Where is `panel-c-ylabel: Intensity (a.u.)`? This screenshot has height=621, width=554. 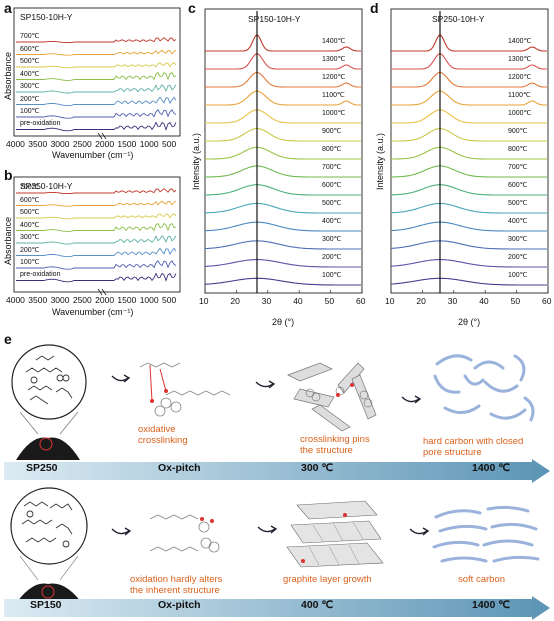 panel-c-ylabel: Intensity (a.u.) is located at coordinates (196, 161).